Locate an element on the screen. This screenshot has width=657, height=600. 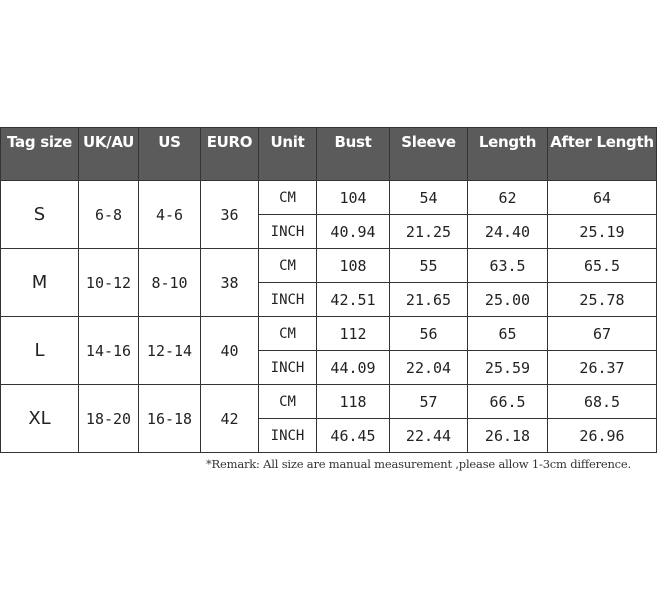
table-cell: M is located at coordinates (39, 282).